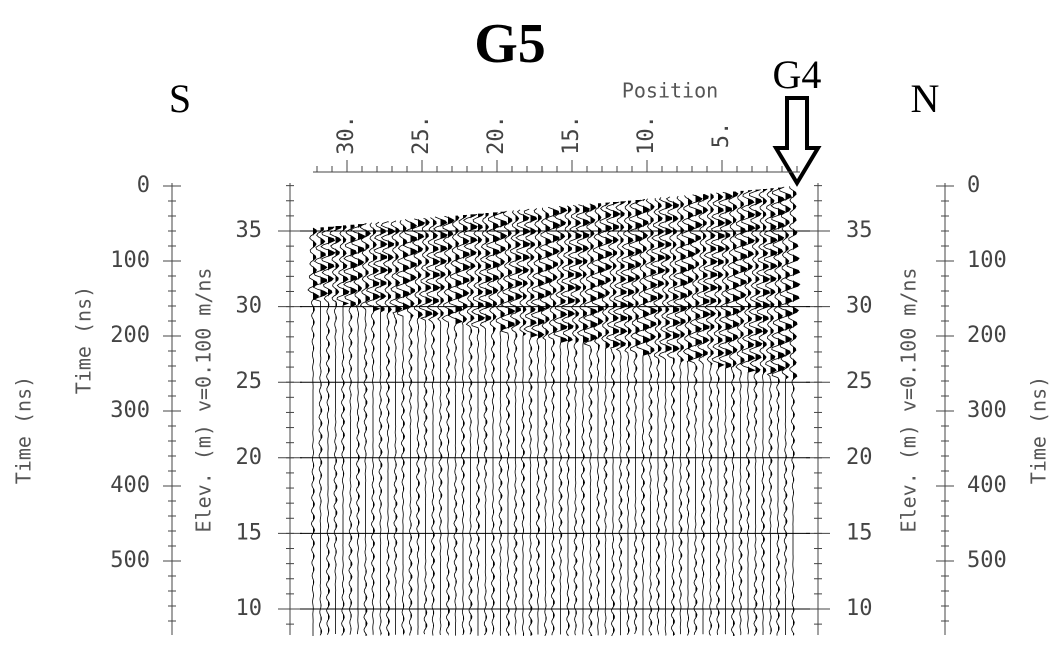 This screenshot has height=658, width=1051. What do you see at coordinates (249, 306) in the screenshot?
I see `elevation-tick-label: 30` at bounding box center [249, 306].